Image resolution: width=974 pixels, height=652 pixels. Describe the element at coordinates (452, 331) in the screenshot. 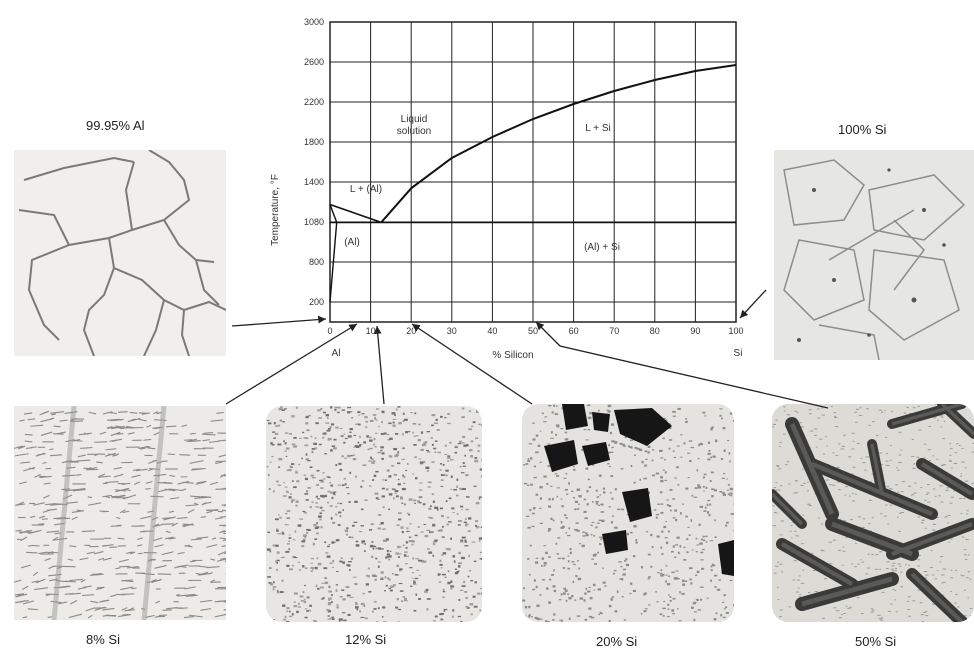

I see `x-tick-label: 30` at that location.